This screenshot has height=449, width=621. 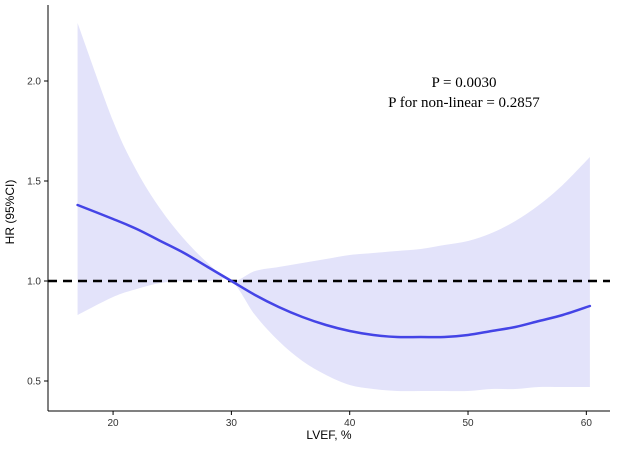 I want to click on y-tick-label: 2.0, so click(x=34, y=82).